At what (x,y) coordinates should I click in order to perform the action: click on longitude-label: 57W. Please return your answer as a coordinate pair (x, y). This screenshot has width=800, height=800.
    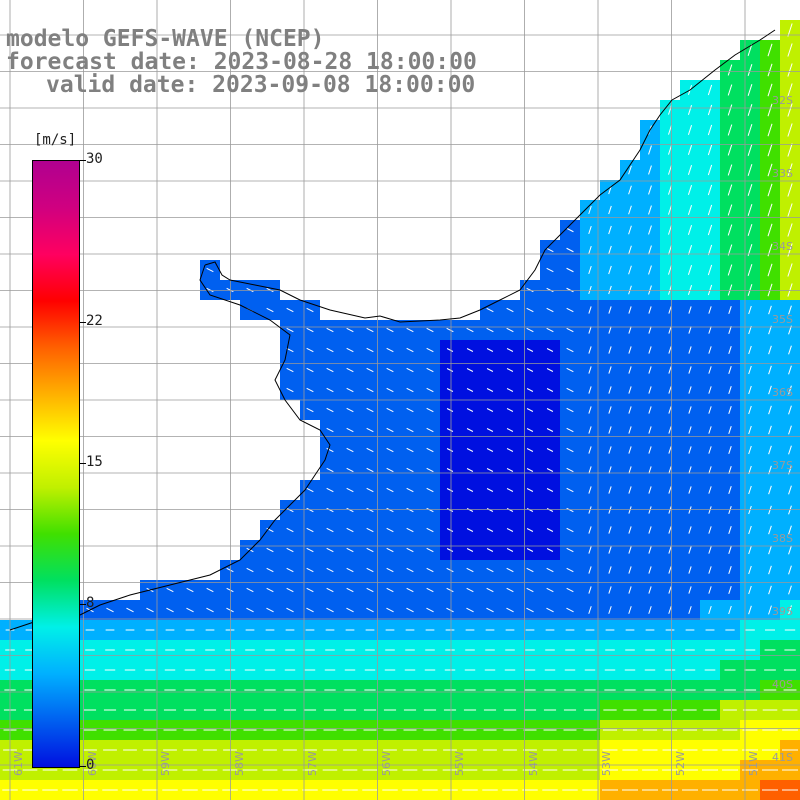
    Looking at the image, I should click on (312, 763).